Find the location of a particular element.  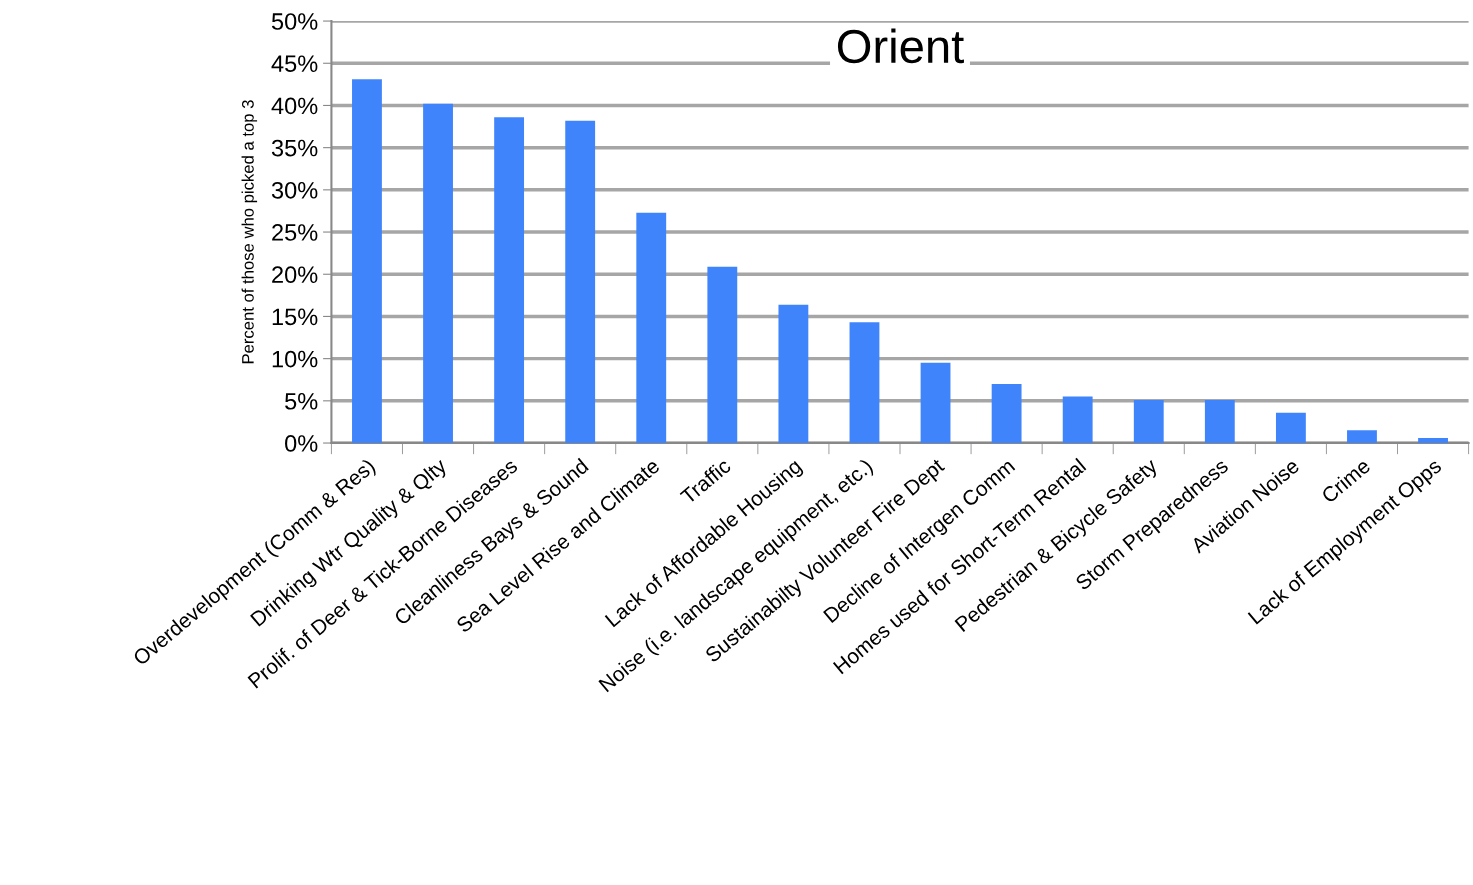

chart-title: Orient is located at coordinates (900, 46).